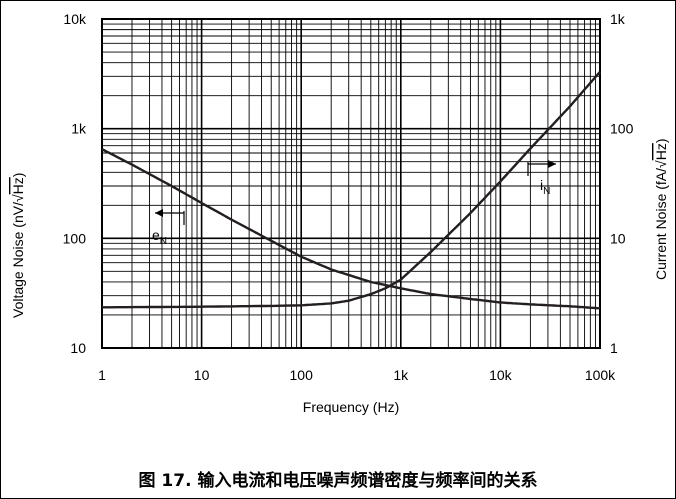 The width and height of the screenshot is (676, 499). Describe the element at coordinates (618, 238) in the screenshot. I see `y-right-tick-label: 10` at that location.